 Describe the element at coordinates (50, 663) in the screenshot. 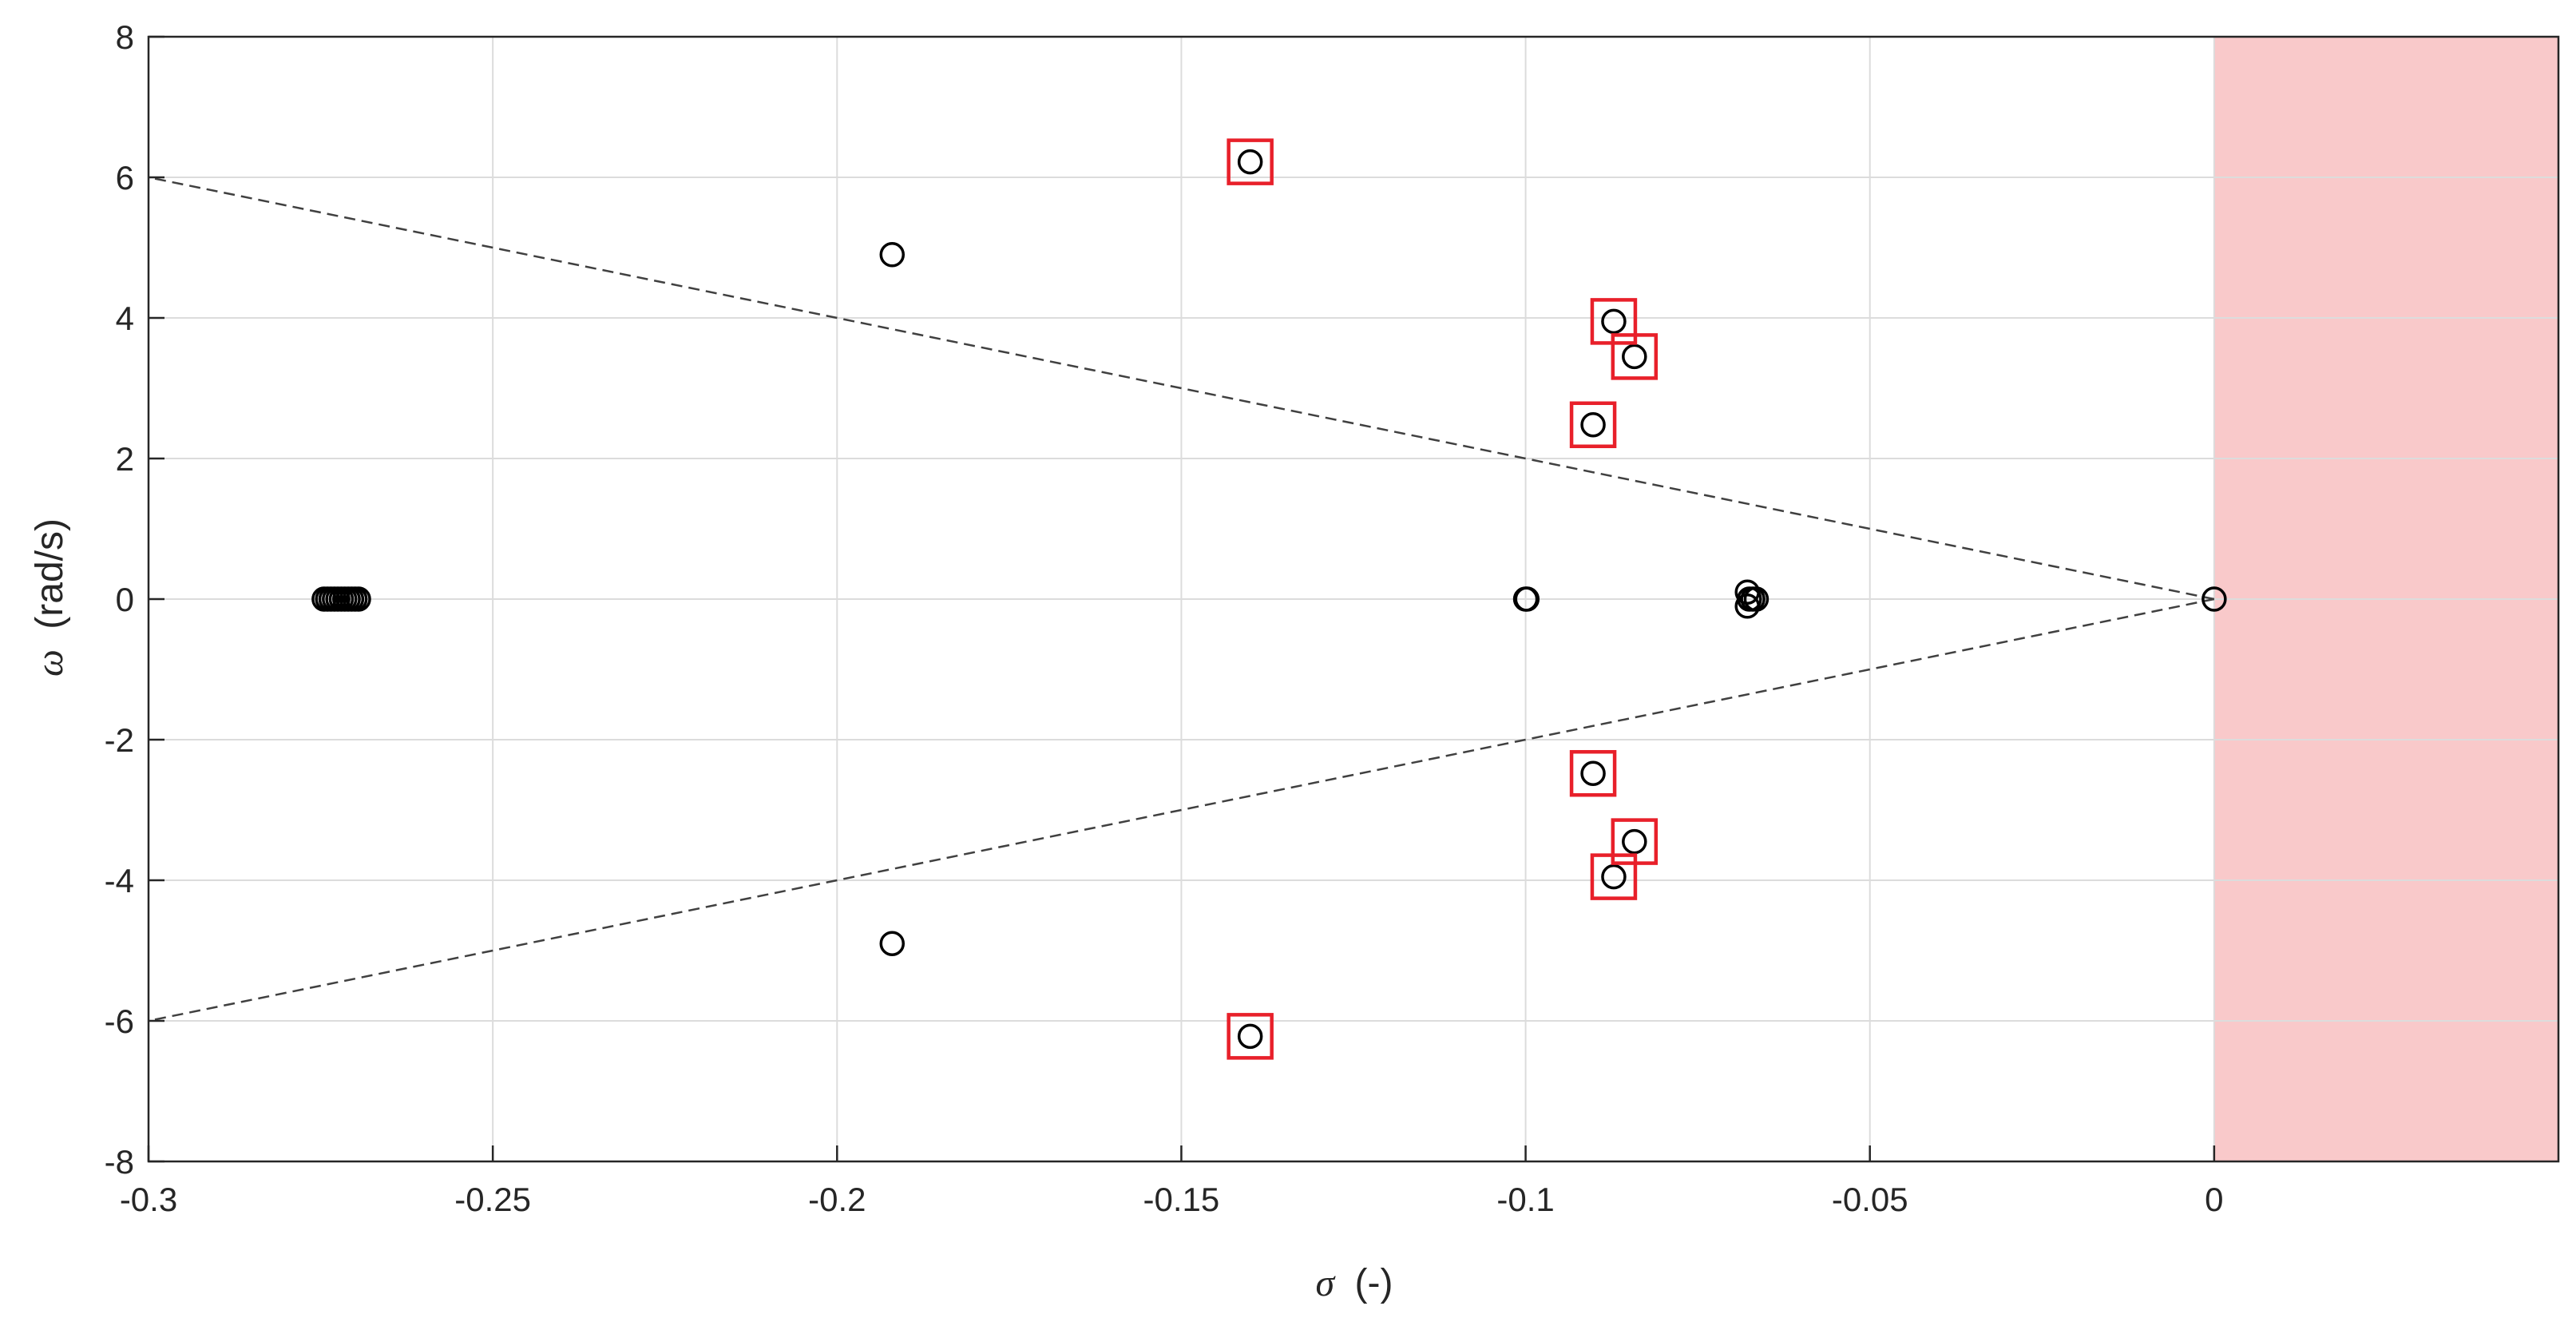

I see `y-axis-symbol: ω` at that location.